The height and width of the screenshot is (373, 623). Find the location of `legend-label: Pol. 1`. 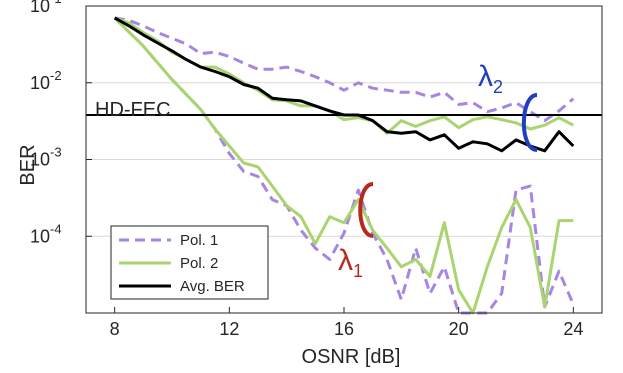

legend-label: Pol. 1 is located at coordinates (199, 240).